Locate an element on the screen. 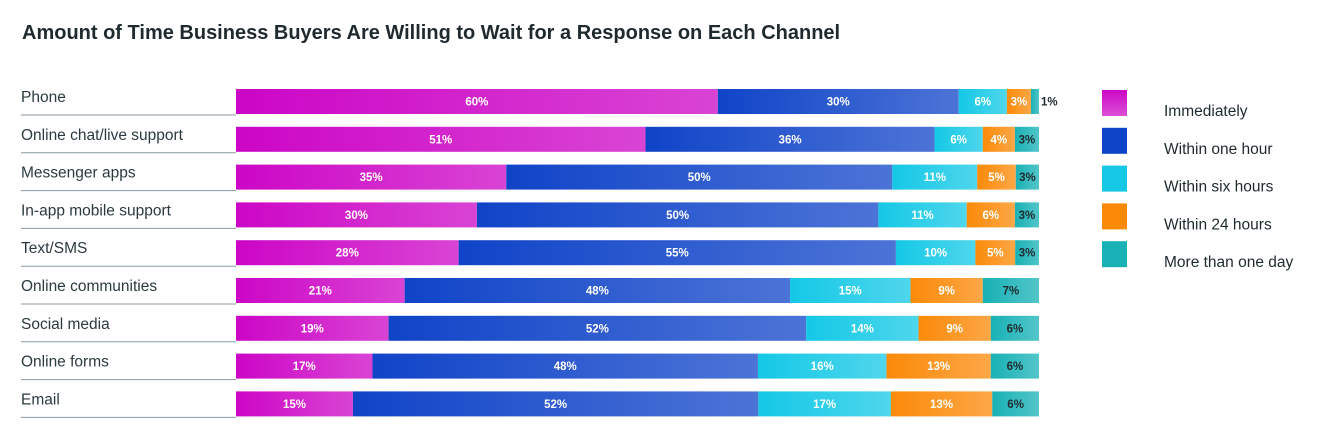  legend-item-immediately: Immediately is located at coordinates (1175, 105).